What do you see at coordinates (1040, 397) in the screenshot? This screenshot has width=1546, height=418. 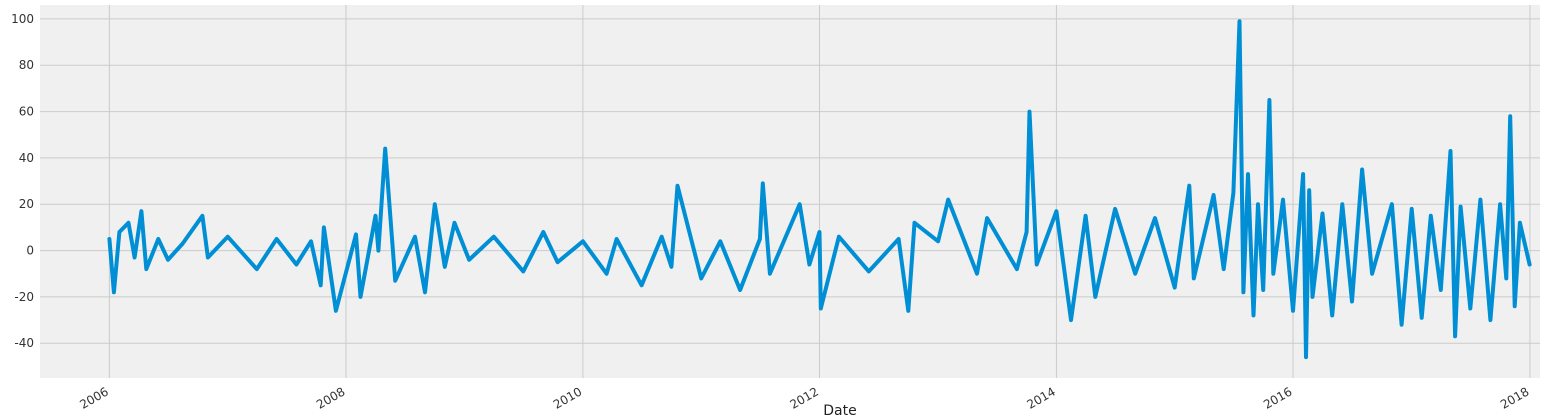 I see `x-tick-label: 2014` at bounding box center [1040, 397].